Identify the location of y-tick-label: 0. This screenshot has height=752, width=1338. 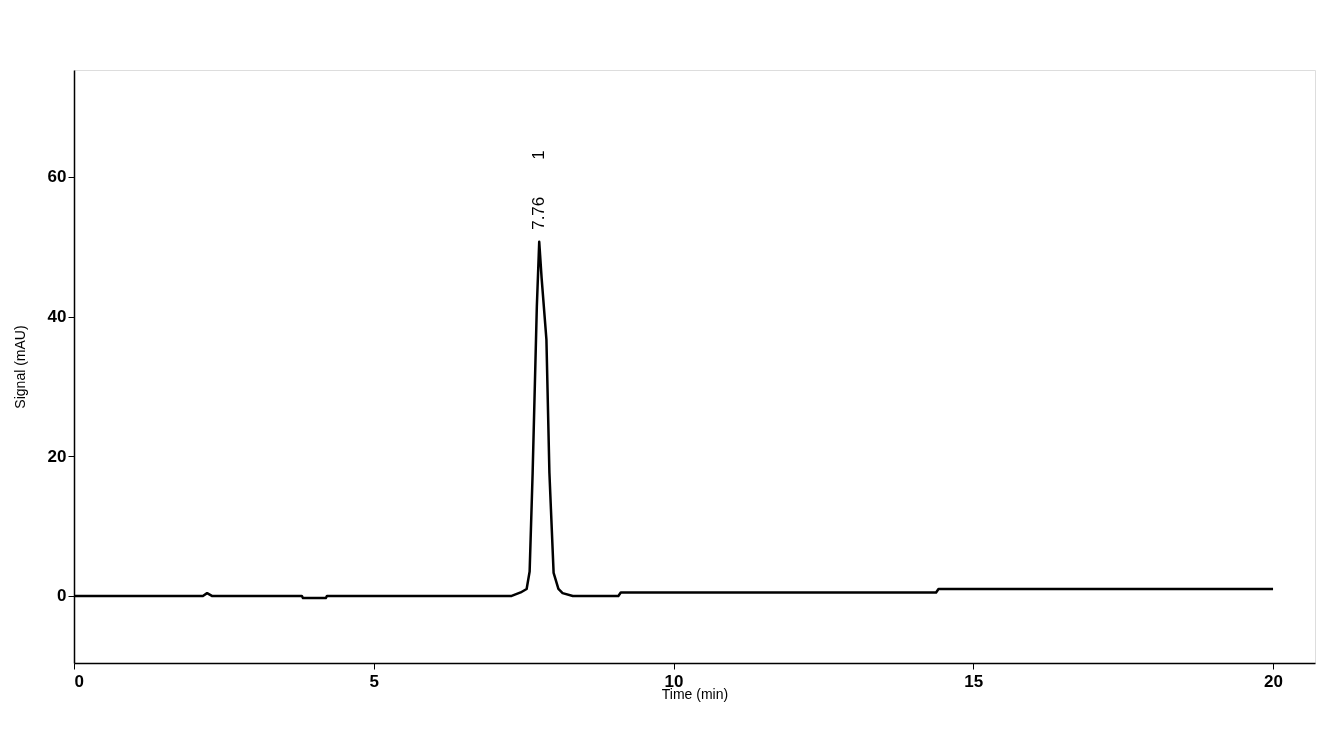
(62, 596).